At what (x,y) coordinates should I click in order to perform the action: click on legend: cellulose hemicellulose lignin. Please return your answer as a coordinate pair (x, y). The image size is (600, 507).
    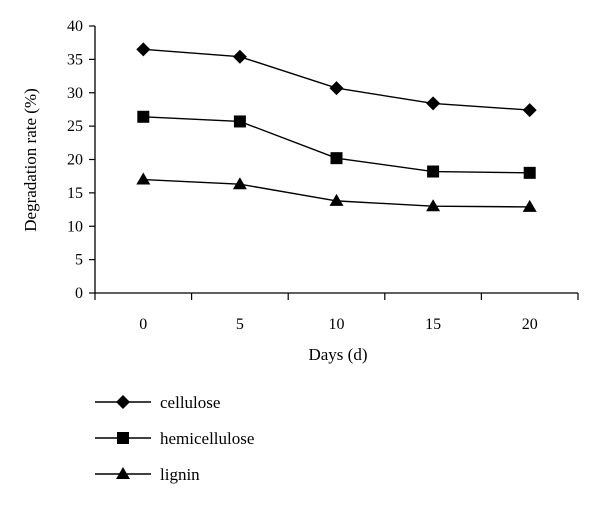
    Looking at the image, I should click on (174, 438).